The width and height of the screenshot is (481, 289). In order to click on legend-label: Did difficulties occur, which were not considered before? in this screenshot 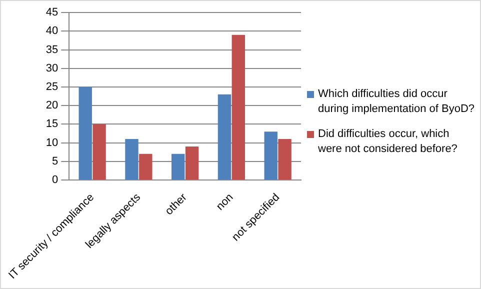, I will do `click(388, 142)`.